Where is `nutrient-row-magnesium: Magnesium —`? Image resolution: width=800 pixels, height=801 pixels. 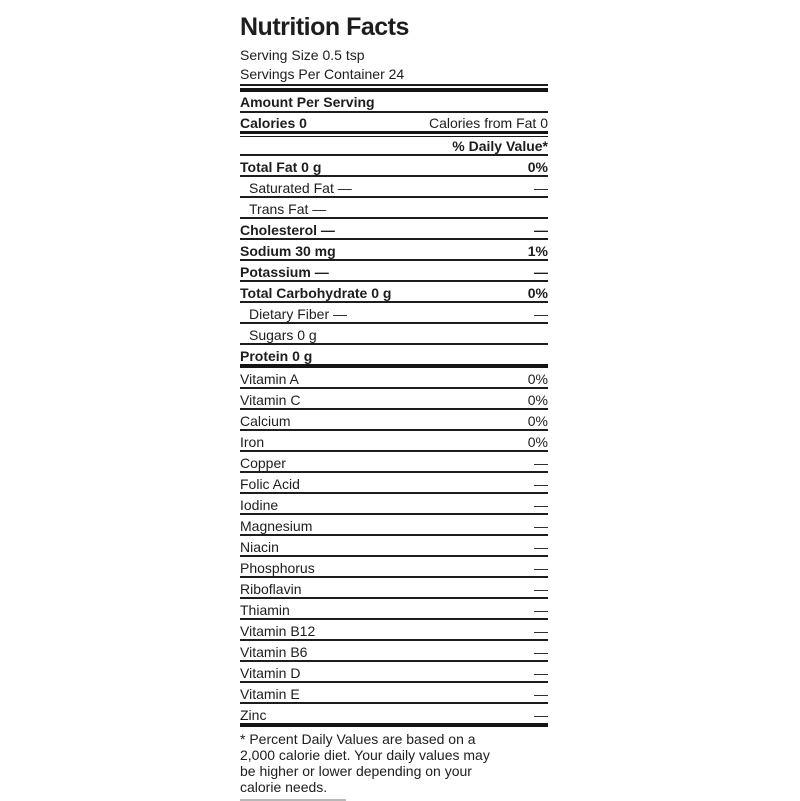 nutrient-row-magnesium: Magnesium — is located at coordinates (394, 525).